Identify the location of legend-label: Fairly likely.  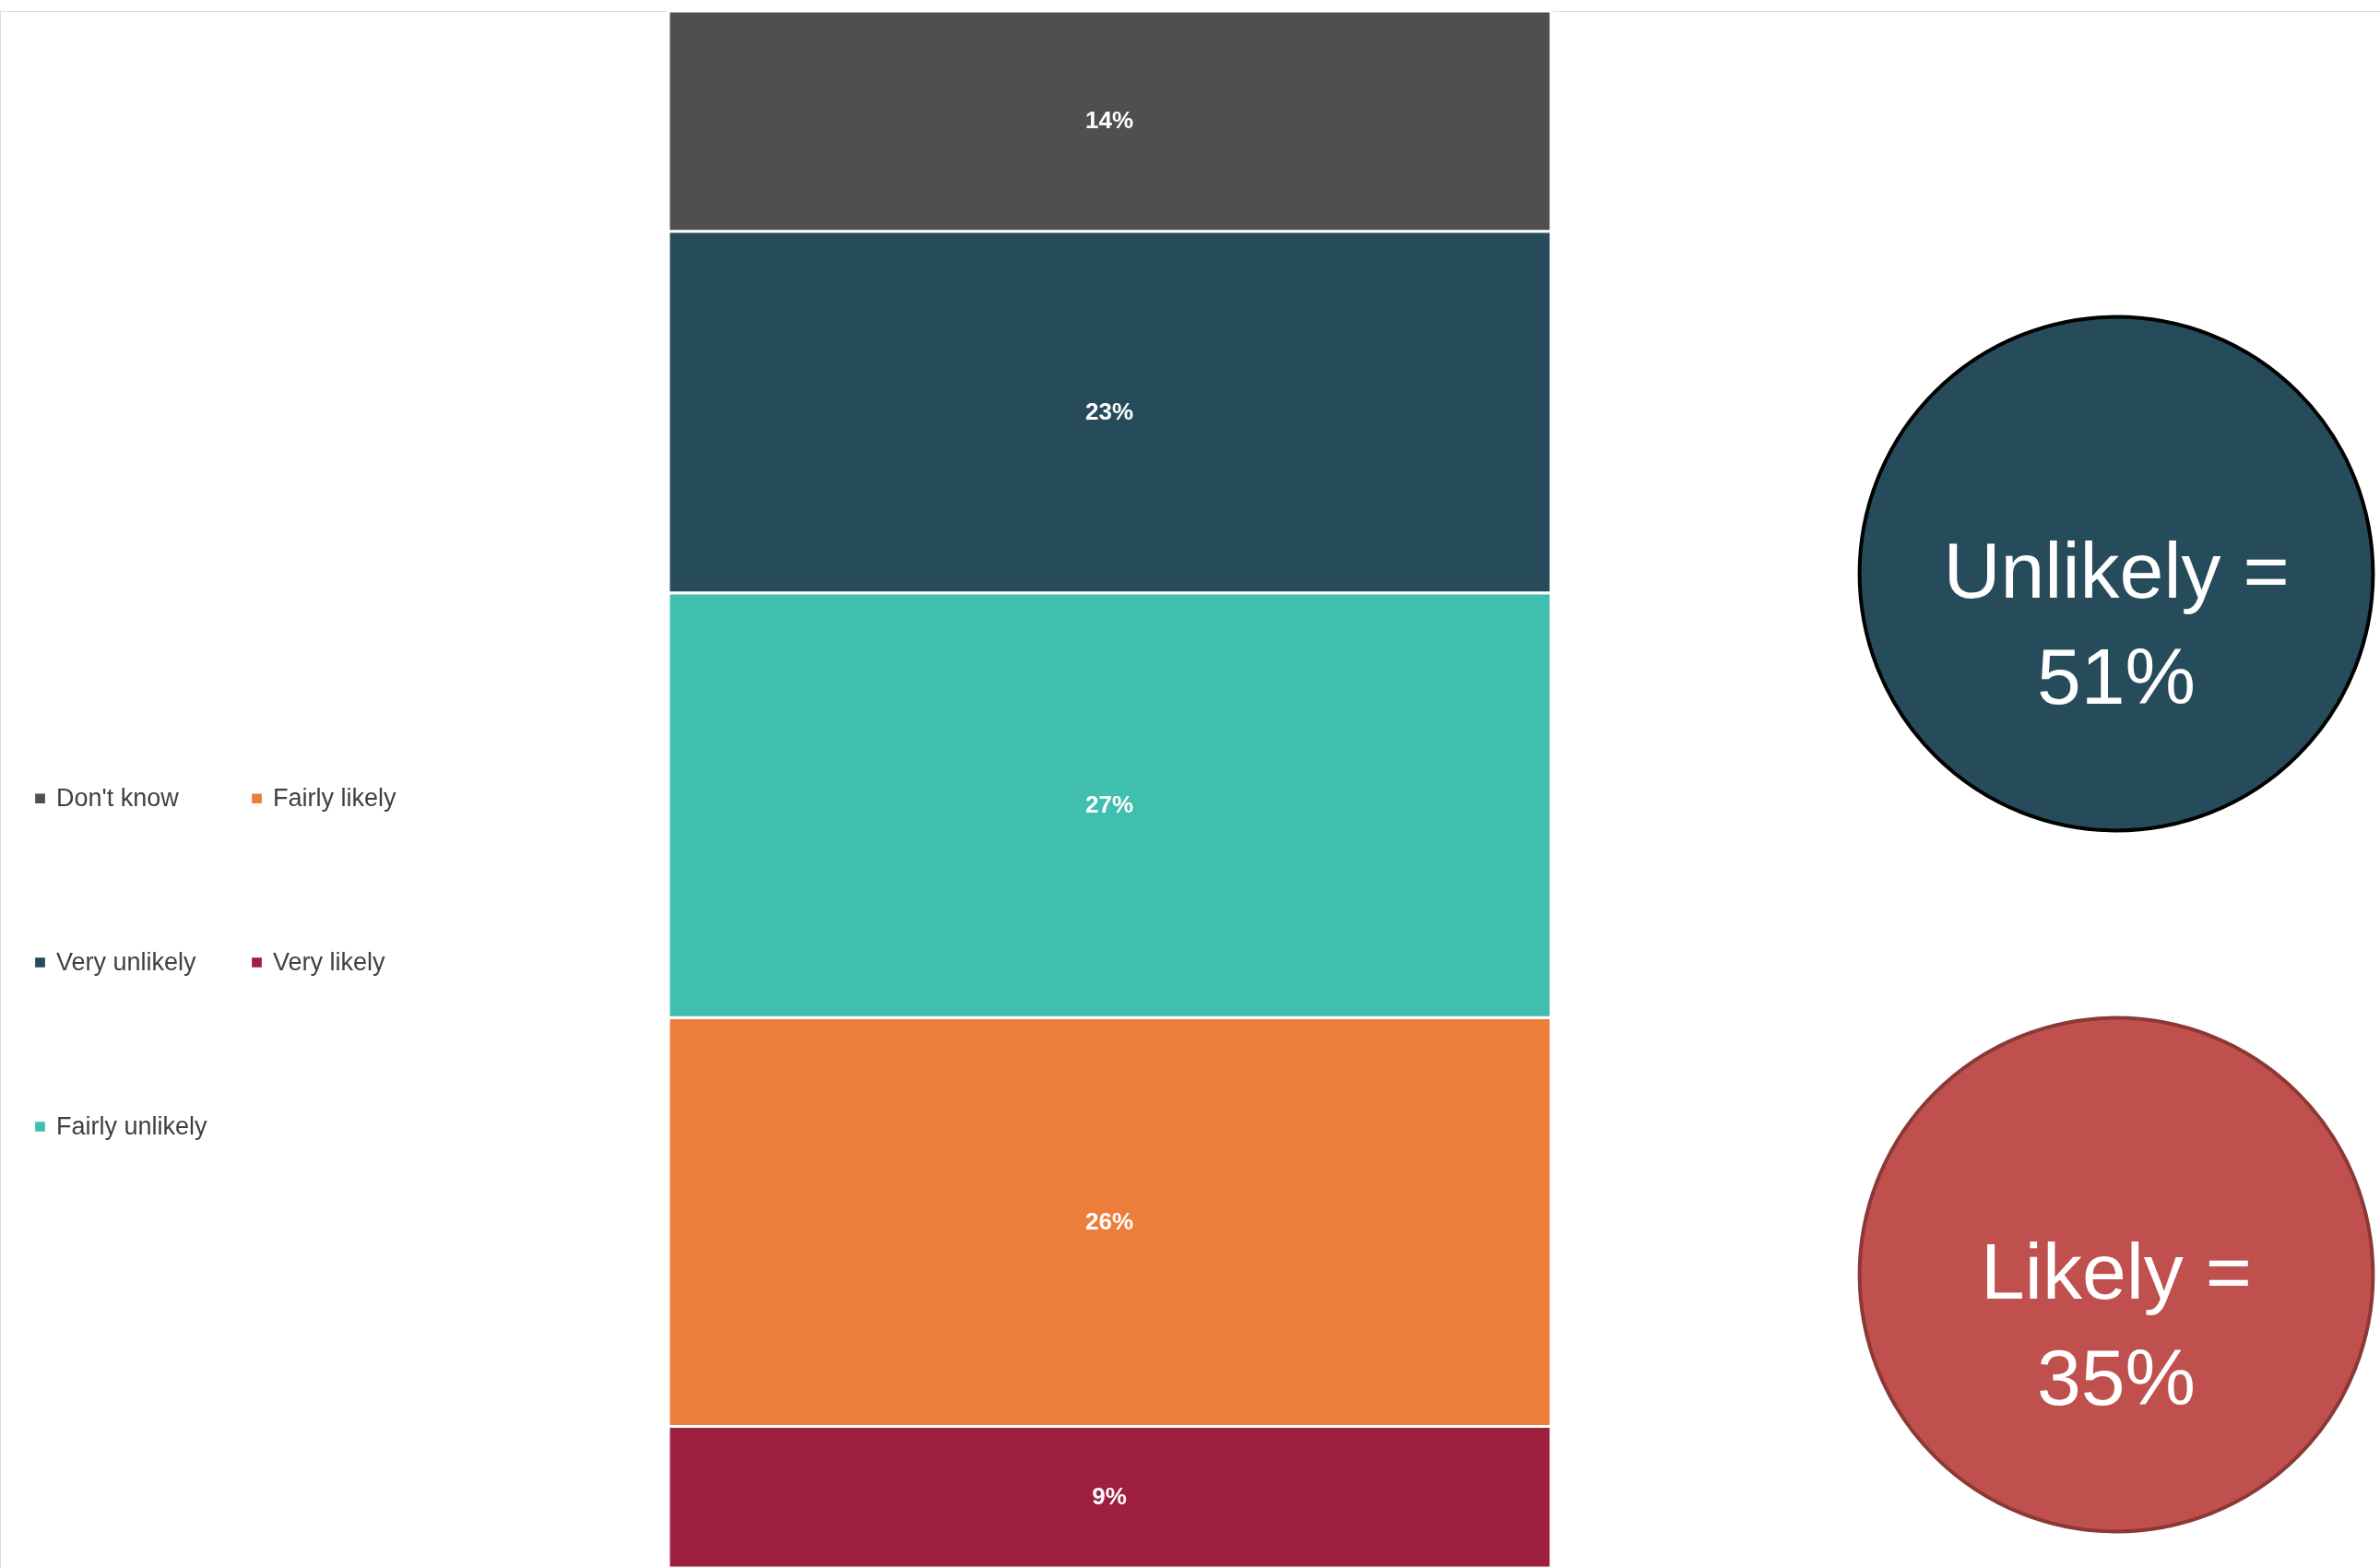
(335, 797).